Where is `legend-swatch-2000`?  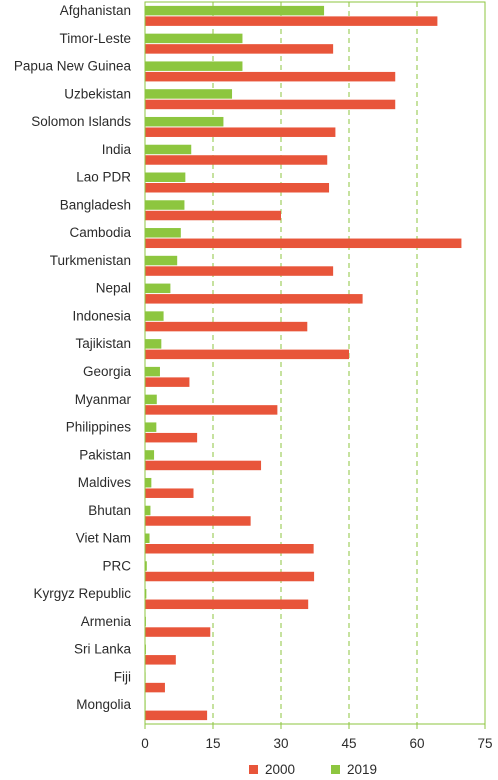
legend-swatch-2000 is located at coordinates (253, 769).